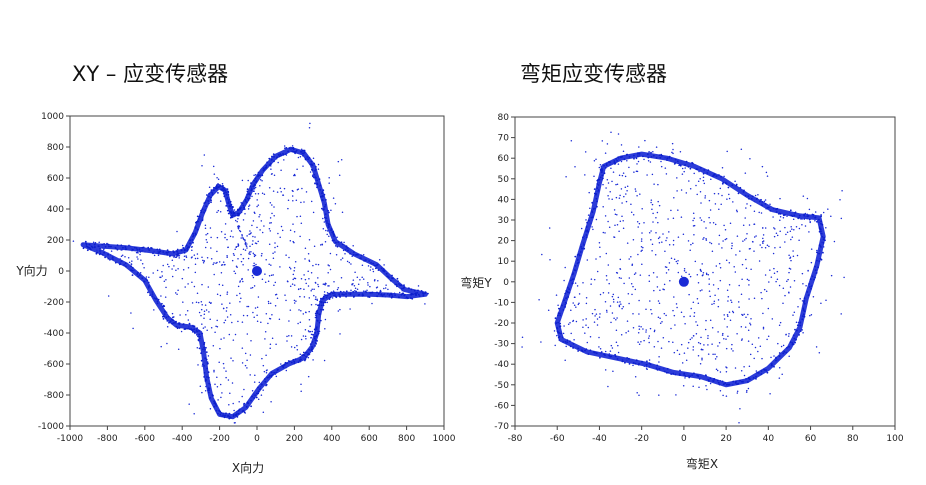 The width and height of the screenshot is (926, 485). Describe the element at coordinates (257, 271) in the screenshot. I see `xy-center-cluster` at that location.